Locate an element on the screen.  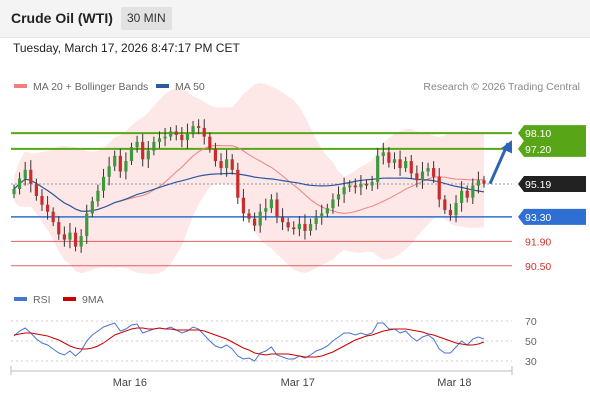
timestamp: Tuesday, March 17, 2026 8:47:17 PM CET is located at coordinates (126, 48).